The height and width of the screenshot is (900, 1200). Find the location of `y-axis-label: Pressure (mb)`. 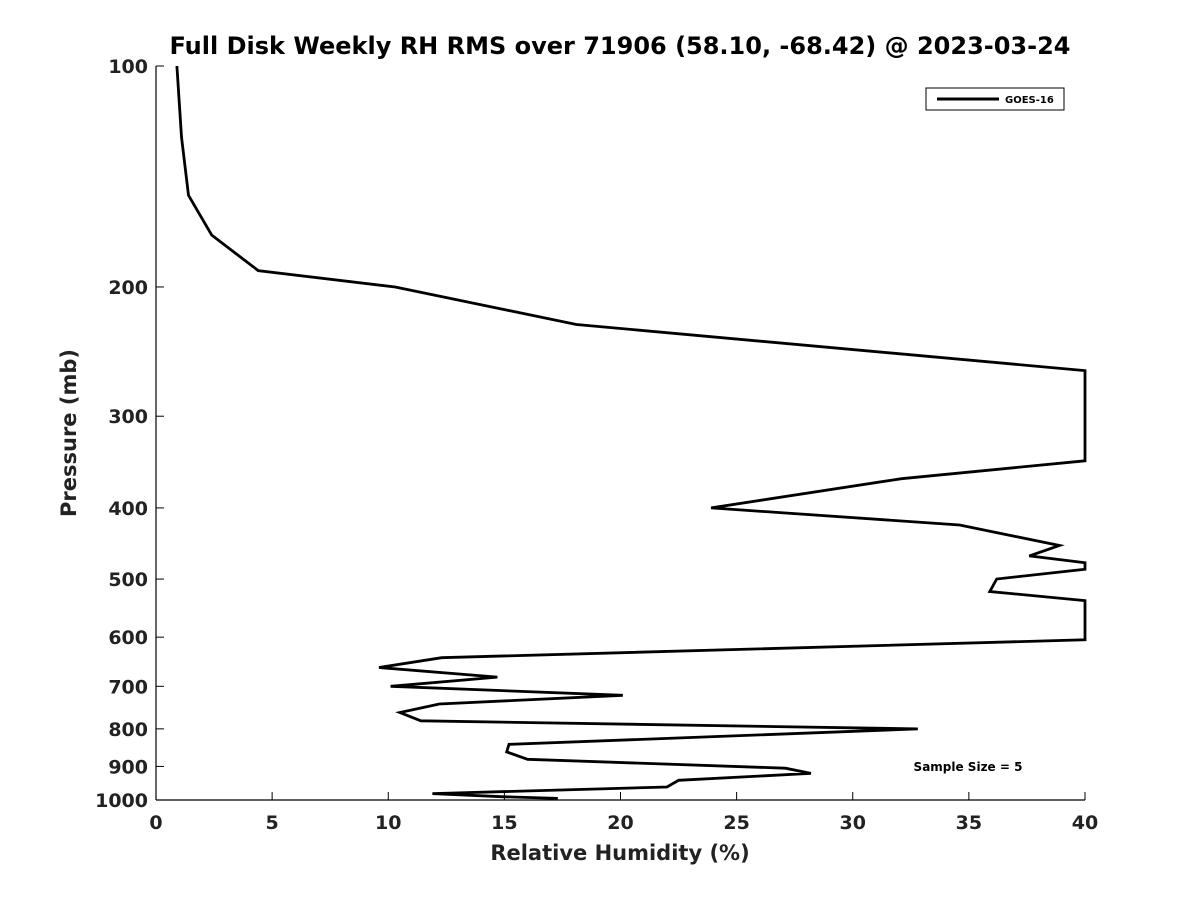

y-axis-label: Pressure (mb) is located at coordinates (69, 433).